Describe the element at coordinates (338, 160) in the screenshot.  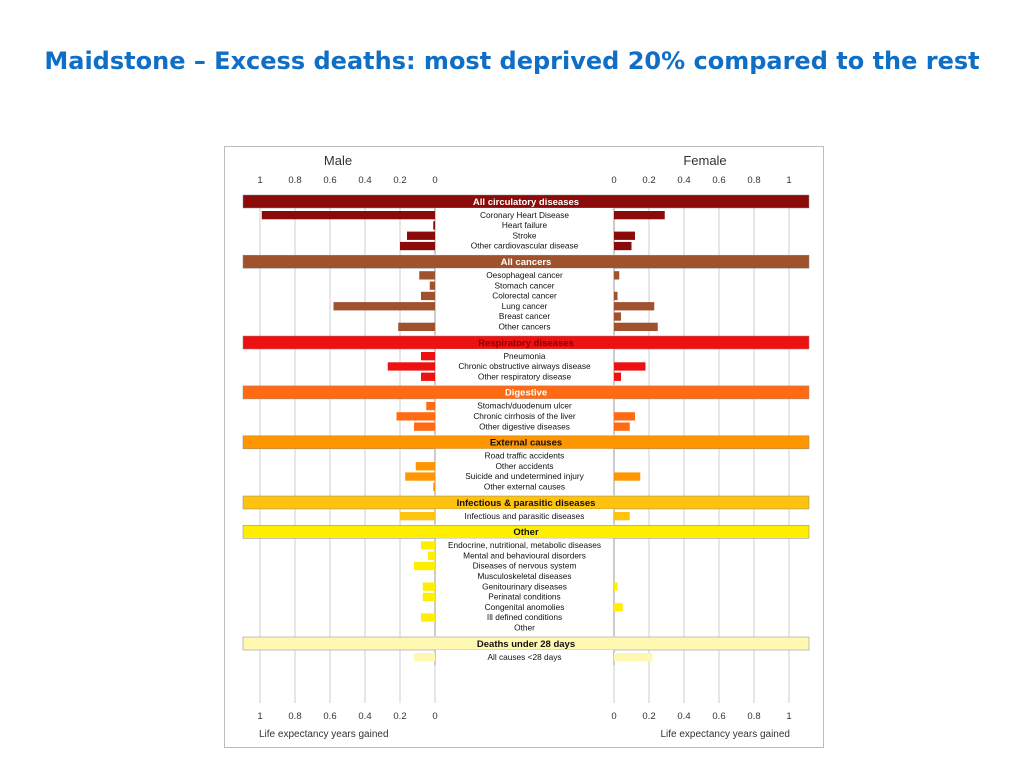
I see `male-title: Male` at that location.